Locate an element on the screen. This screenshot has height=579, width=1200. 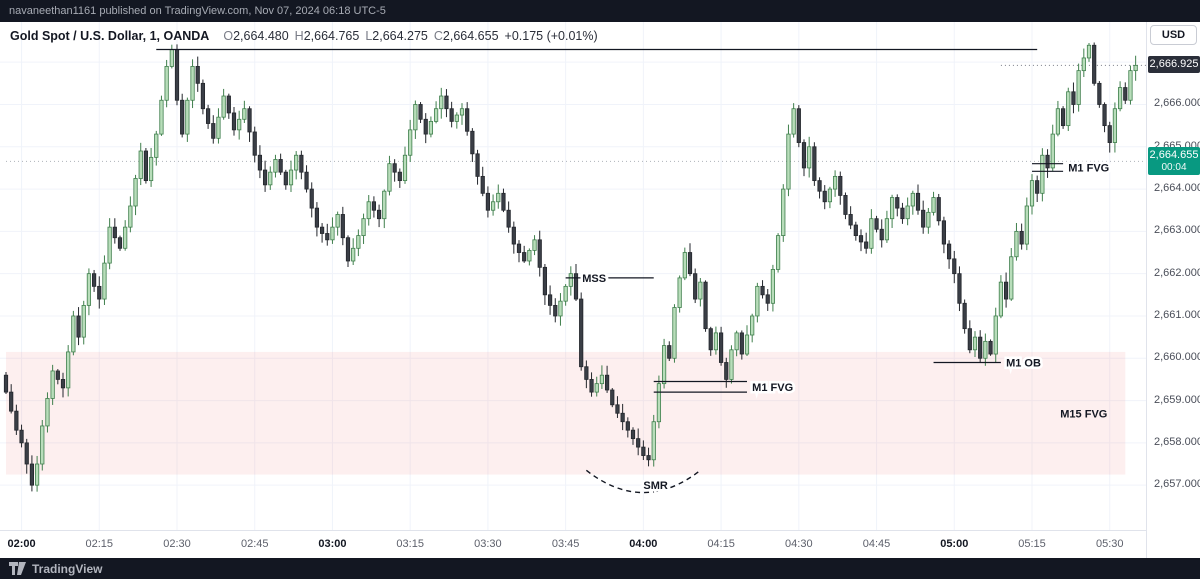
annotation-label-m1-ob: M1 OB is located at coordinates (1023, 363).